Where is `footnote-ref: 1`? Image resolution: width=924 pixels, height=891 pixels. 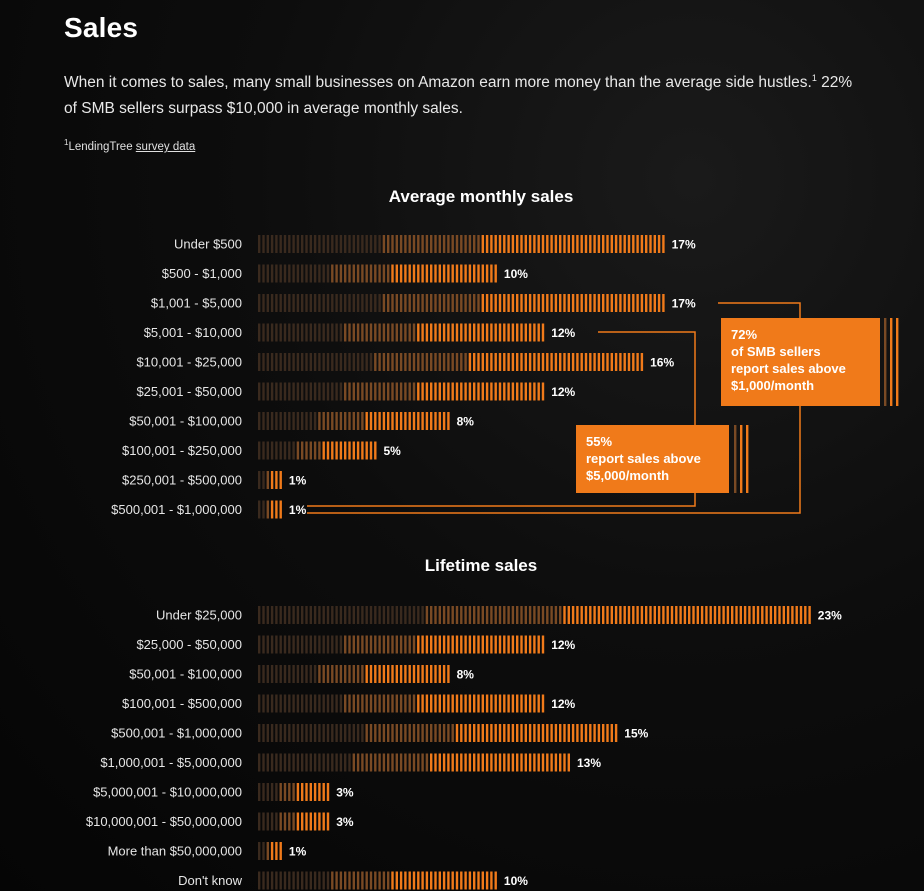
footnote-ref: 1 is located at coordinates (814, 78).